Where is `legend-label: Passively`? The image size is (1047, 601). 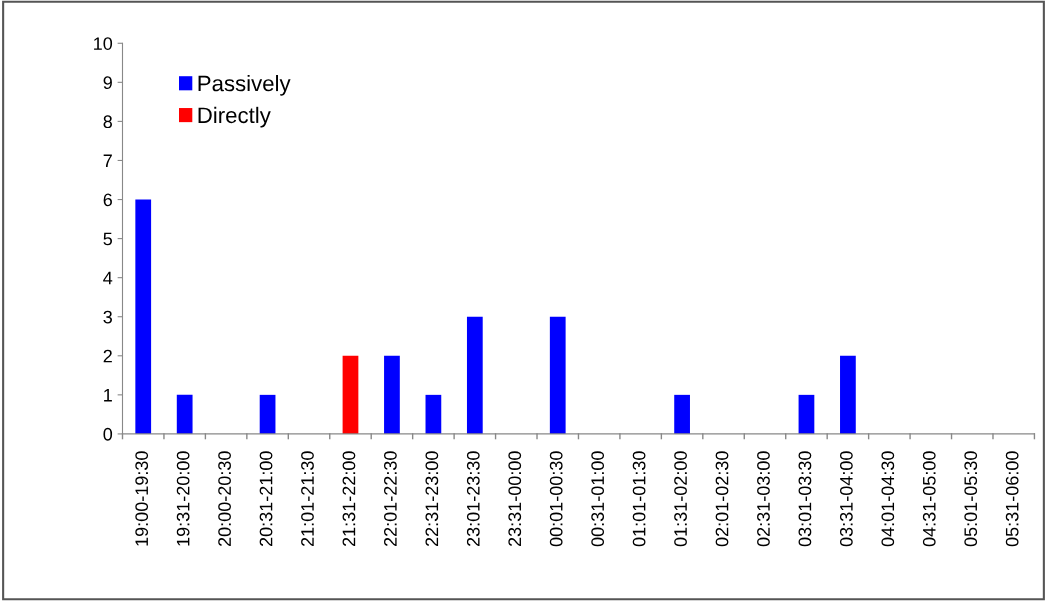 legend-label: Passively is located at coordinates (244, 85).